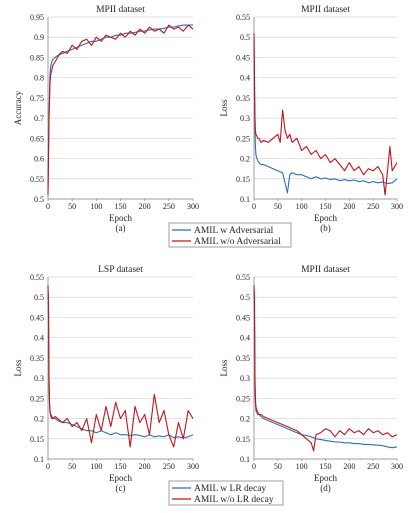 The image size is (409, 513). Describe the element at coordinates (230, 489) in the screenshot. I see `legend-entry: AMIL w LR decay` at that location.